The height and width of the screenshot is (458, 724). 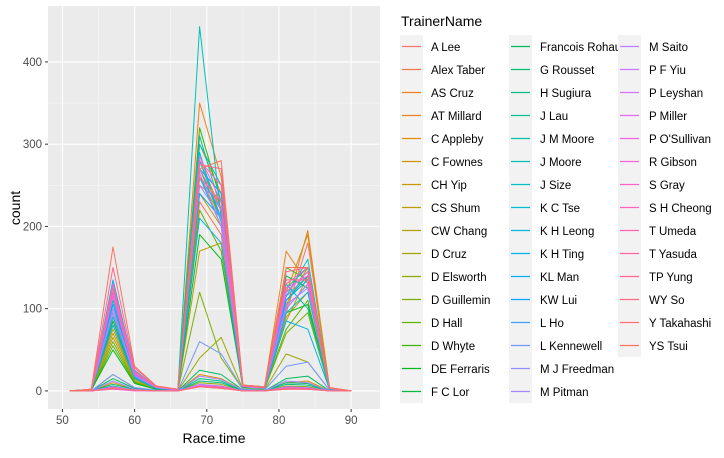 I want to click on legend-item: J Size, so click(x=540, y=184).